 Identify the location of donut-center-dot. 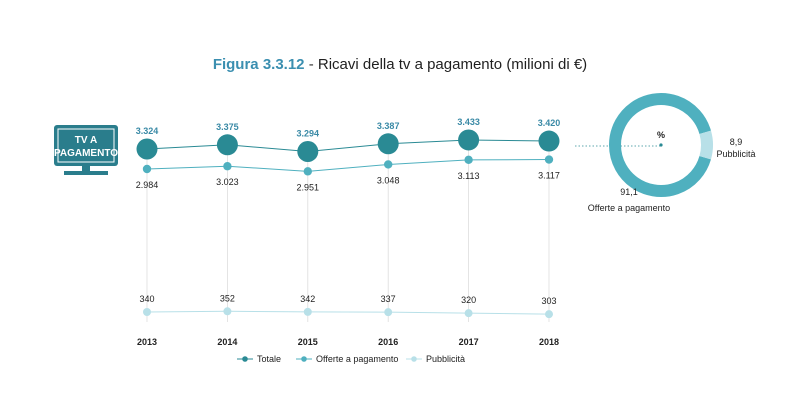
(661, 145).